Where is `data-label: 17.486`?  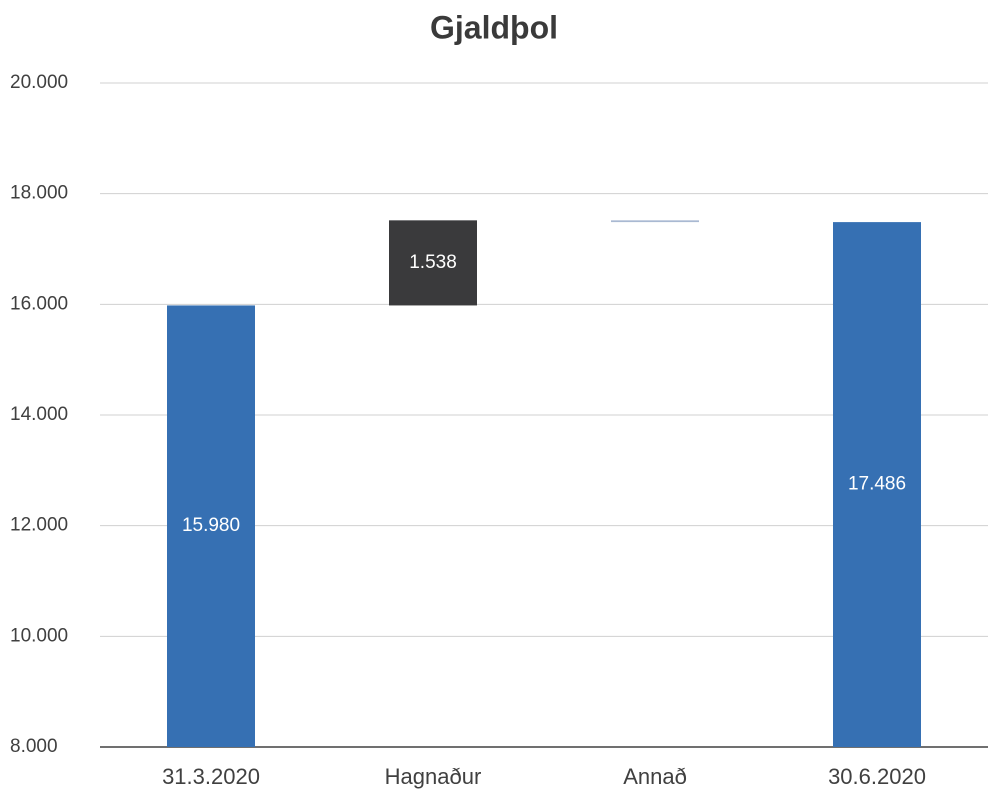
data-label: 17.486 is located at coordinates (877, 484).